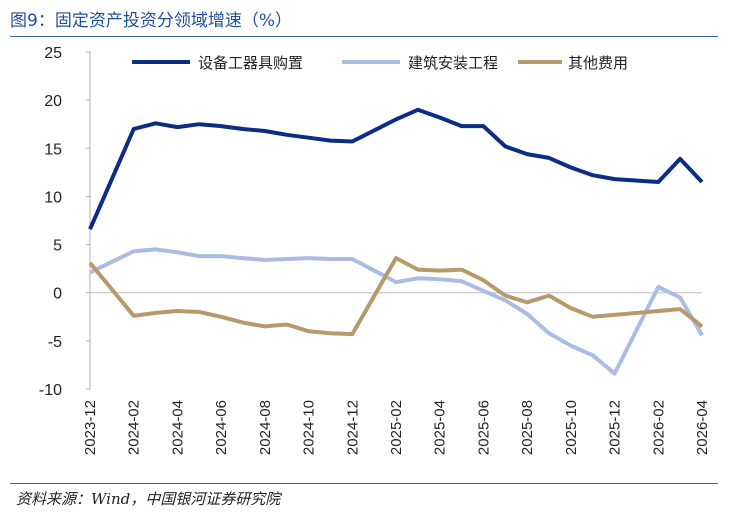  What do you see at coordinates (57, 246) in the screenshot?
I see `y-tick-label: 5` at bounding box center [57, 246].